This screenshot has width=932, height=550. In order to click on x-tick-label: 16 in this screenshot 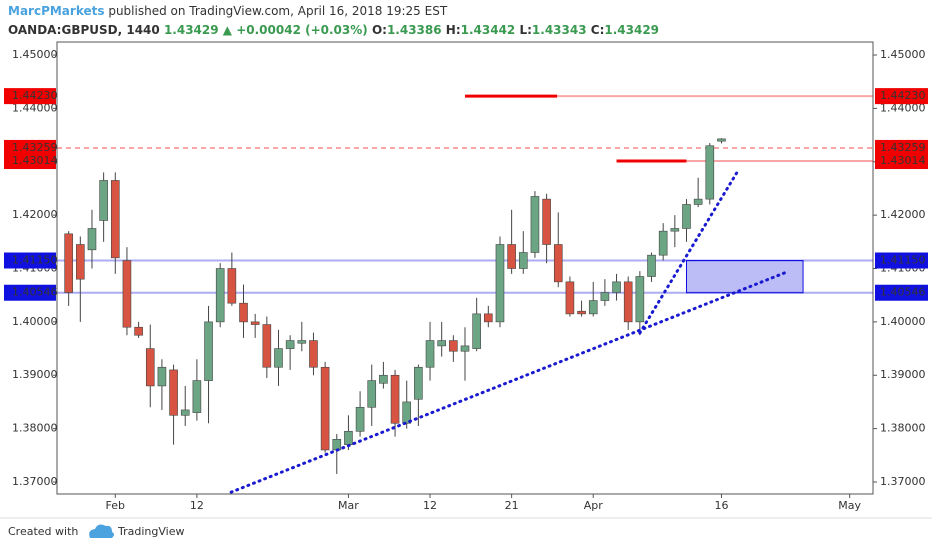, I will do `click(721, 505)`.